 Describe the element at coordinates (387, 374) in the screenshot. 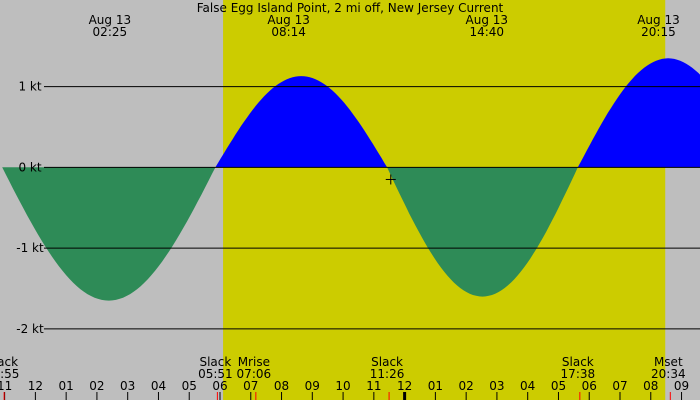

I see `event-time-label: 11:26` at that location.